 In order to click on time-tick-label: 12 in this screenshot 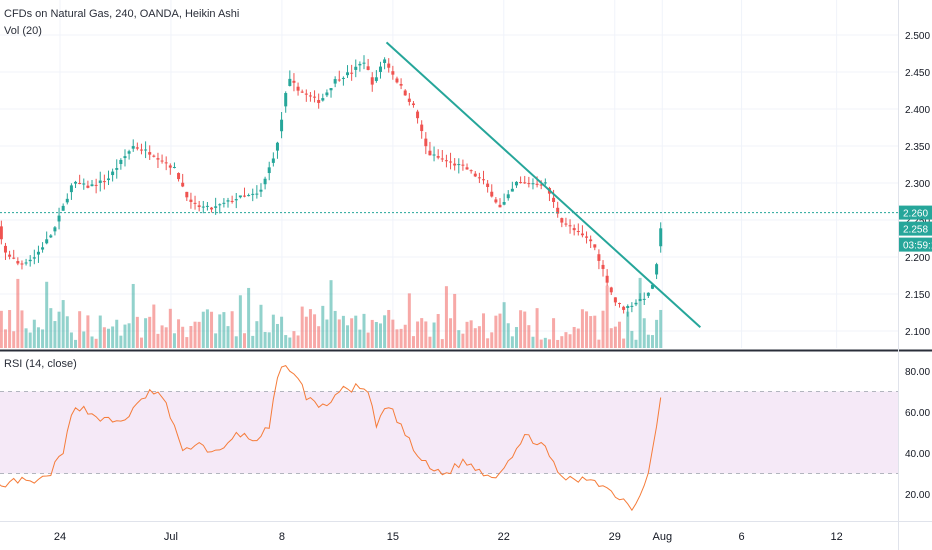, I will do `click(837, 537)`.